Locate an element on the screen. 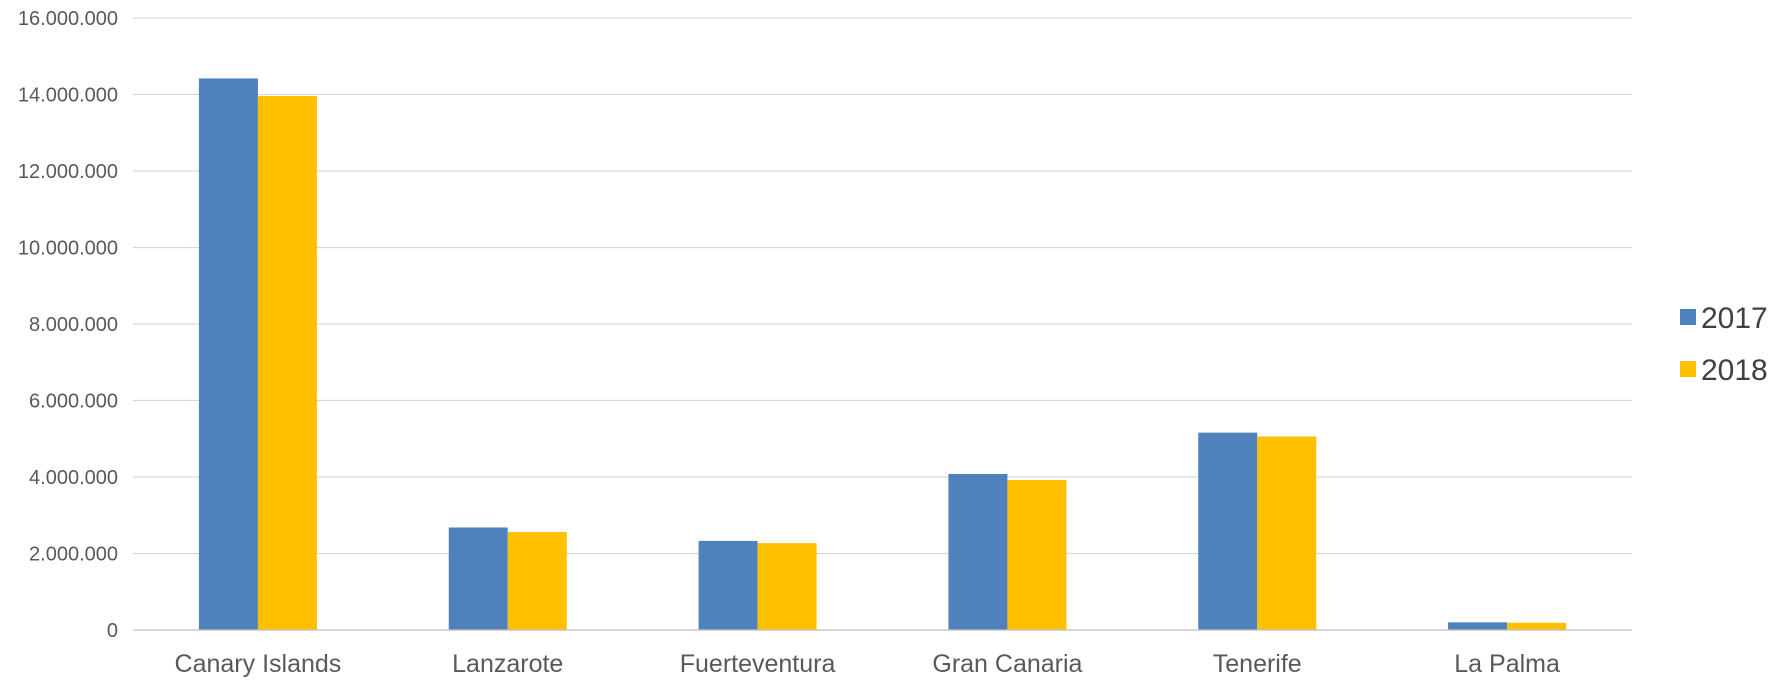 The image size is (1787, 682). legend-label: 2017 is located at coordinates (1734, 318).